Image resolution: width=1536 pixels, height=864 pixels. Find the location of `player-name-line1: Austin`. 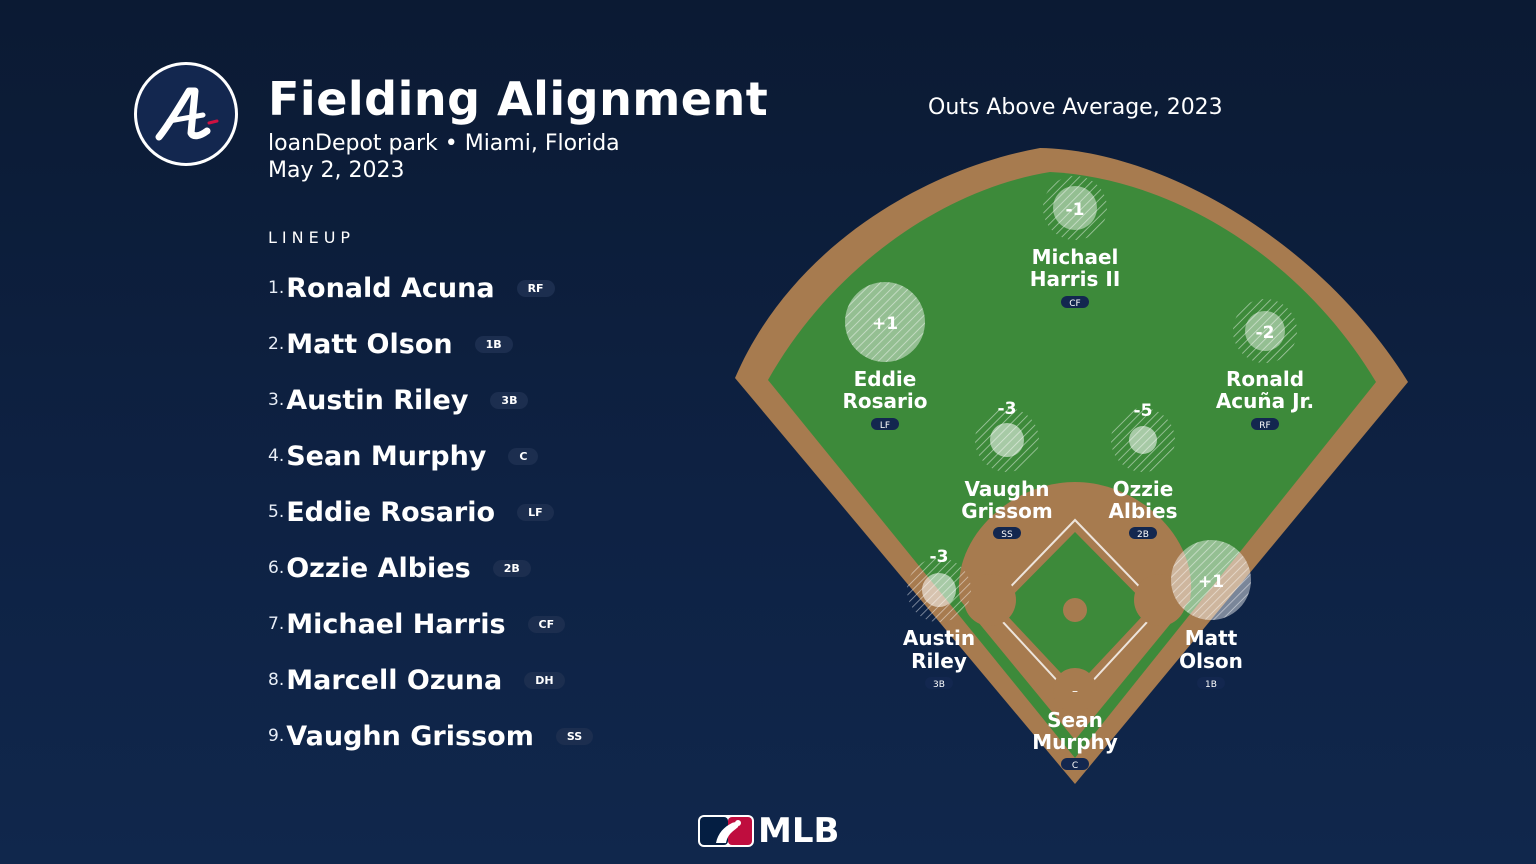

player-name-line1: Austin is located at coordinates (939, 638).